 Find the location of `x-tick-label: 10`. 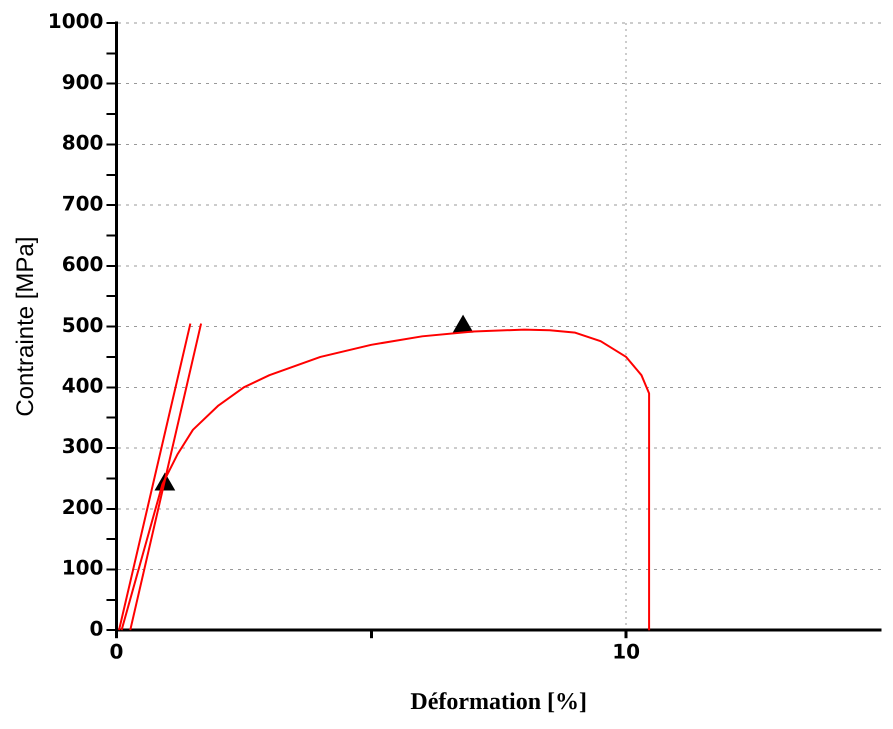

x-tick-label: 10 is located at coordinates (626, 651).